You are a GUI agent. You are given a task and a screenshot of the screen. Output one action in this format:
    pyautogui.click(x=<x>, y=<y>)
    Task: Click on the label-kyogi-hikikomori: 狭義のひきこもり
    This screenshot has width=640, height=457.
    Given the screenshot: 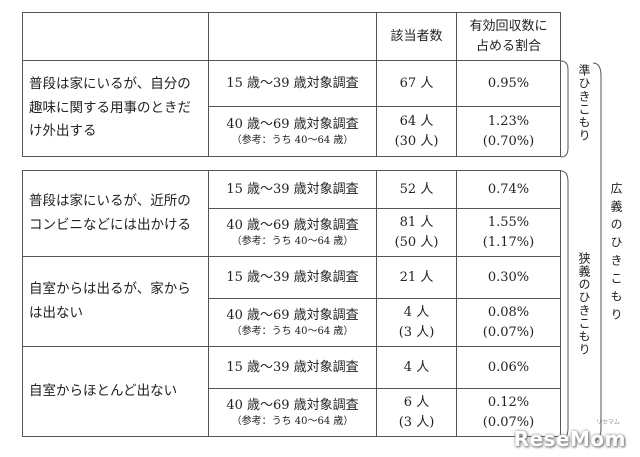 What is the action you would take?
    pyautogui.click(x=584, y=304)
    